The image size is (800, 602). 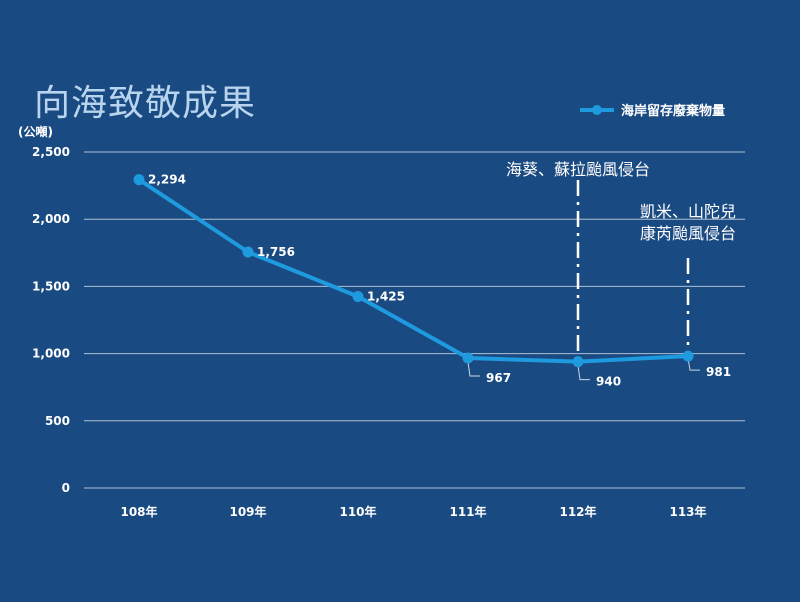 I want to click on annotation-text: 康芮颱風侵台, so click(x=688, y=233).